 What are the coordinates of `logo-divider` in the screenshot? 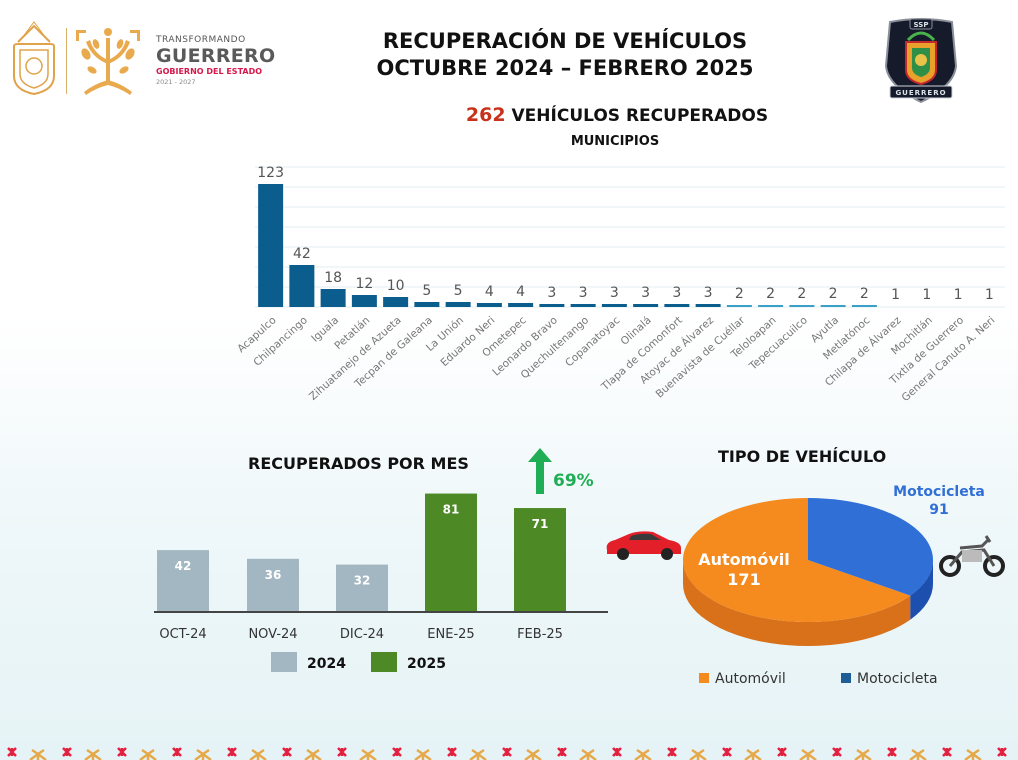 It's located at (66, 61).